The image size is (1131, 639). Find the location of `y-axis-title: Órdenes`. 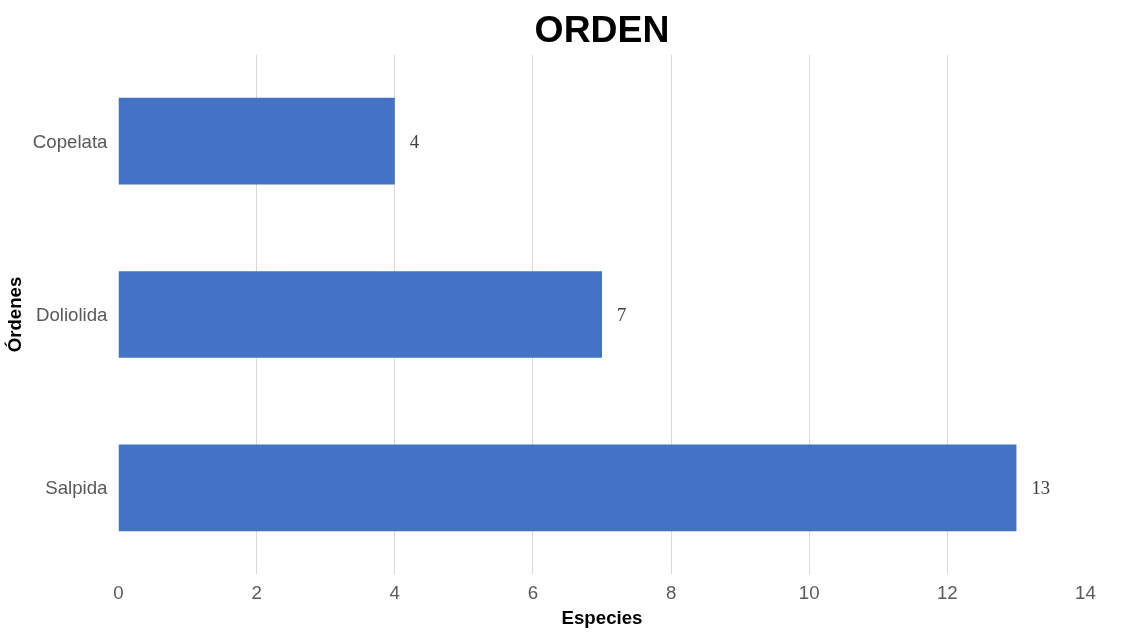

y-axis-title: Órdenes is located at coordinates (14, 314).